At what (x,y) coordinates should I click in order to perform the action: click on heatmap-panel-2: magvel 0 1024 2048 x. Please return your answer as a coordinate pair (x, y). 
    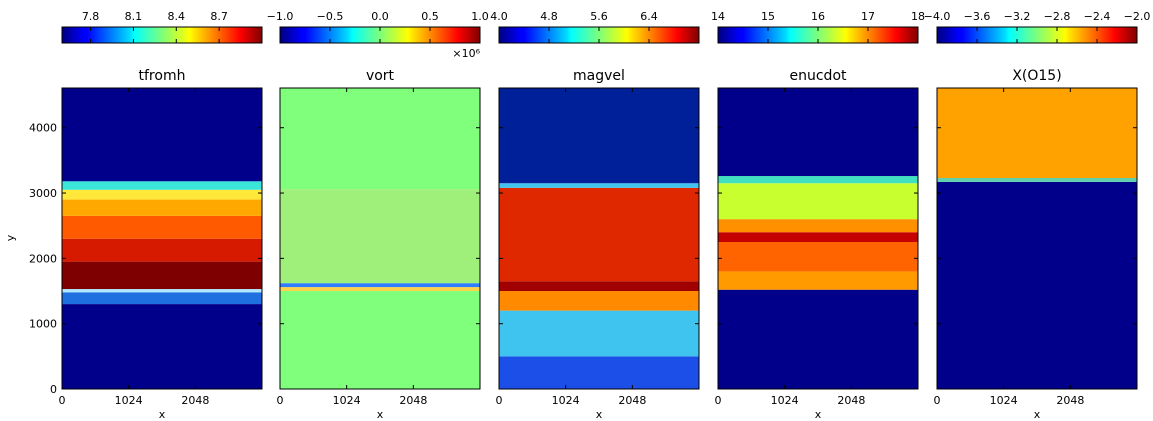
    Looking at the image, I should click on (598, 244).